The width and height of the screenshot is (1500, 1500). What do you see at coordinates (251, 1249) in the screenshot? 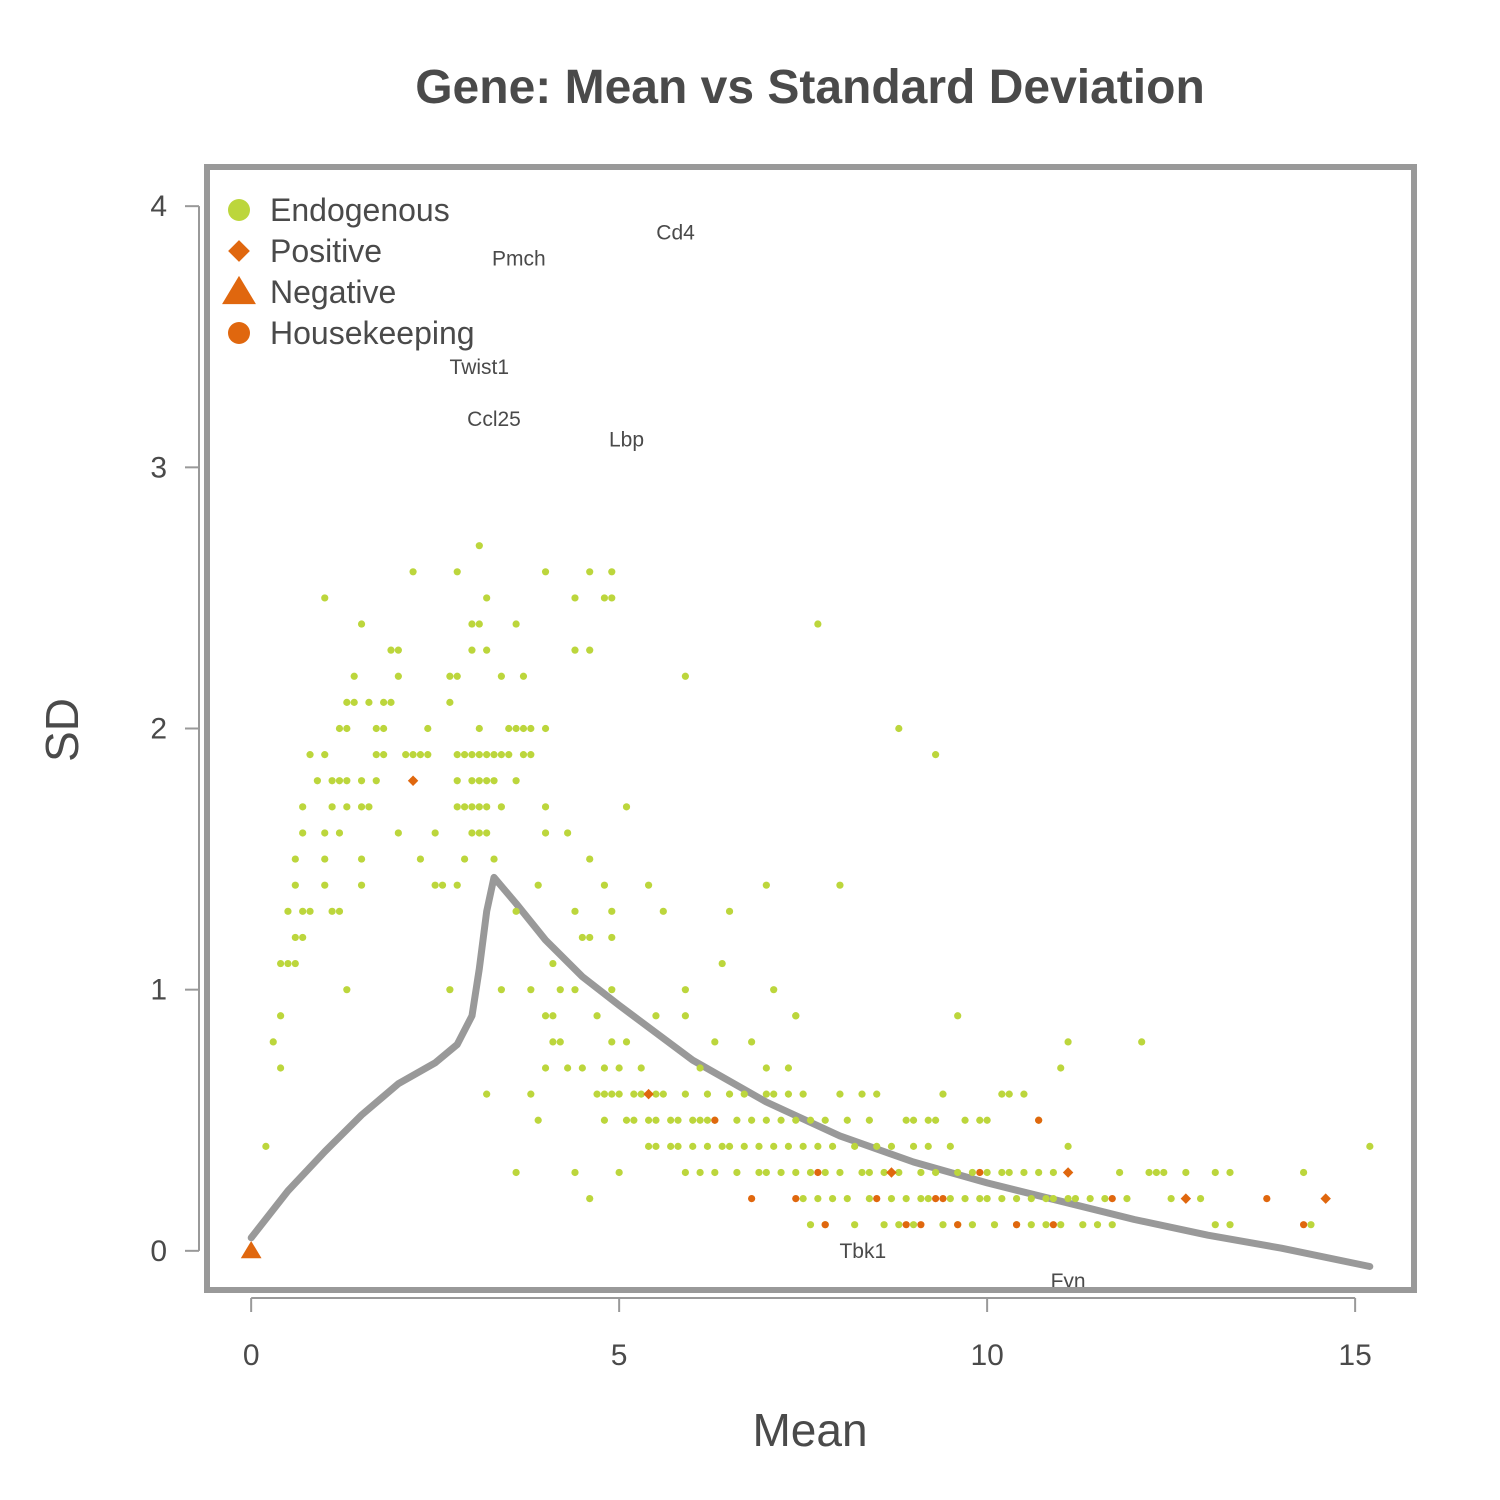
I see `negative-point` at bounding box center [251, 1249].